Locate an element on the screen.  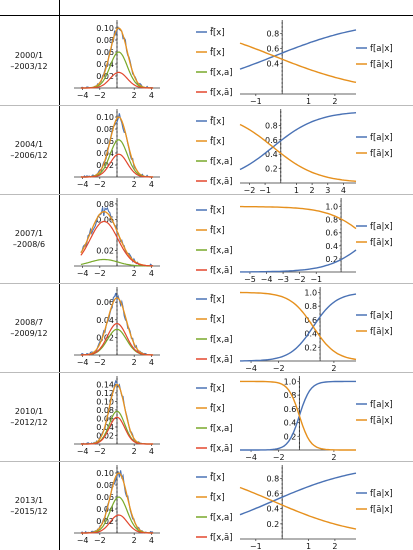
period-line: –2012/12 is located at coordinates (29, 422).